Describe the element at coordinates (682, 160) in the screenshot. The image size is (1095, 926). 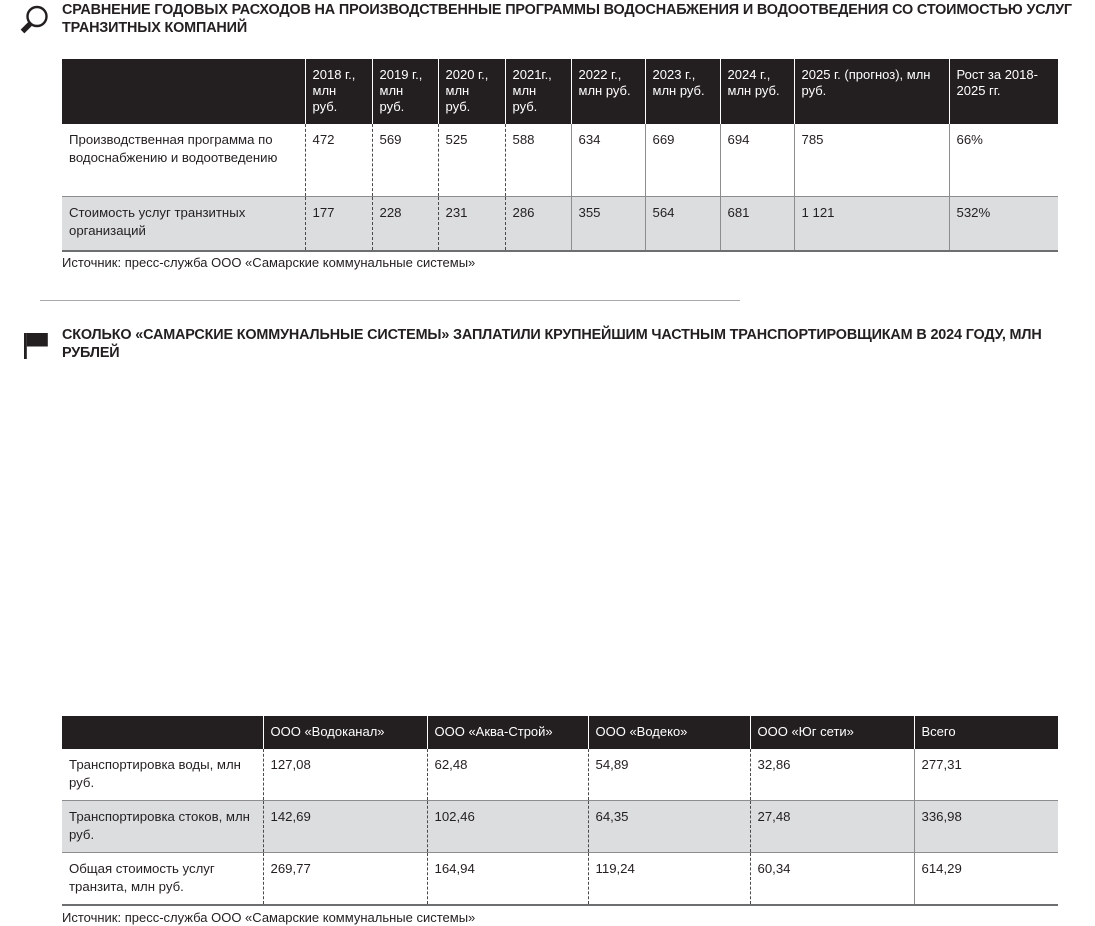
I see `cell-2023: 669` at that location.